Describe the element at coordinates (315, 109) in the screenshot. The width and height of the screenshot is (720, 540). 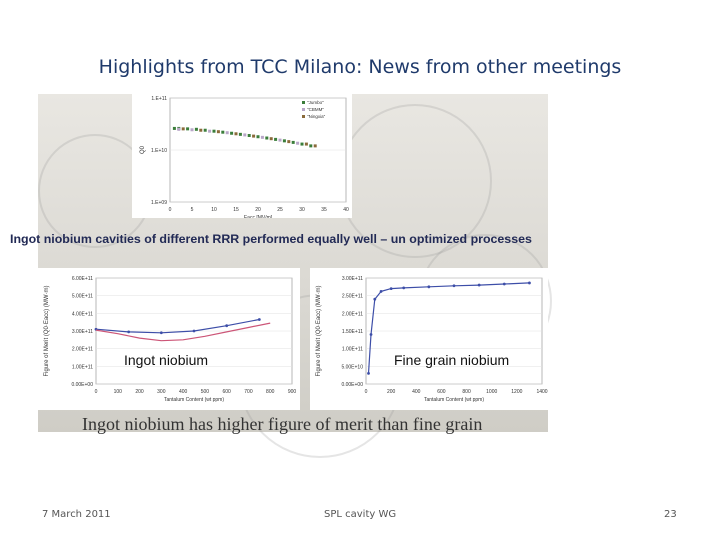
I see `legend-entry: "CBMM"` at that location.